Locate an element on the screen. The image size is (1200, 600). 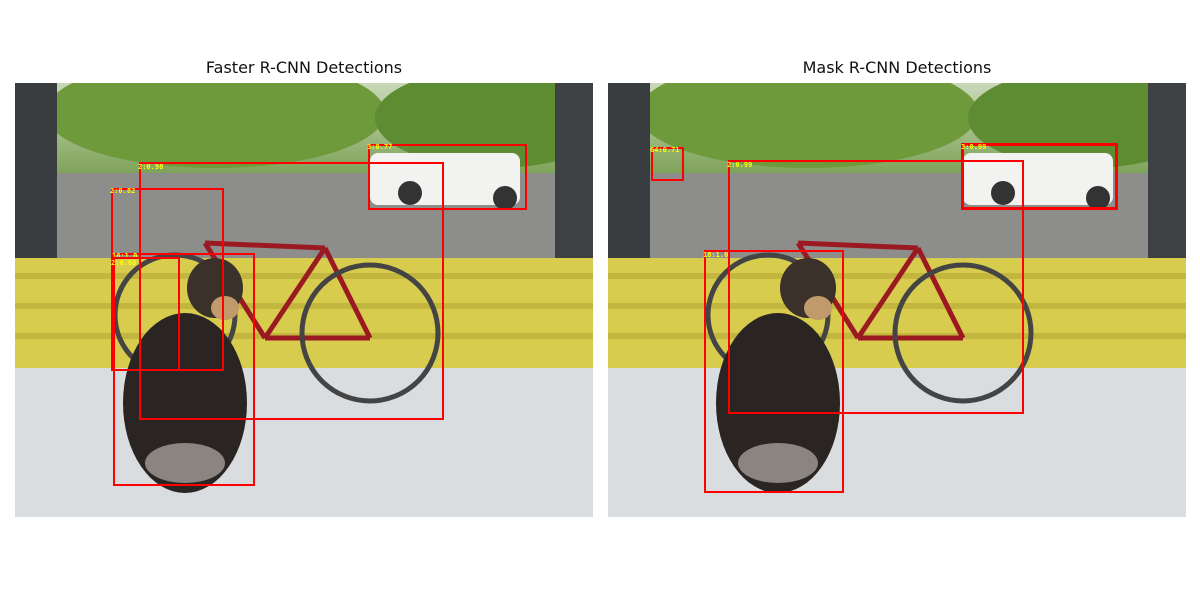
detection-label: 2:0.98 is located at coordinates (151, 167).